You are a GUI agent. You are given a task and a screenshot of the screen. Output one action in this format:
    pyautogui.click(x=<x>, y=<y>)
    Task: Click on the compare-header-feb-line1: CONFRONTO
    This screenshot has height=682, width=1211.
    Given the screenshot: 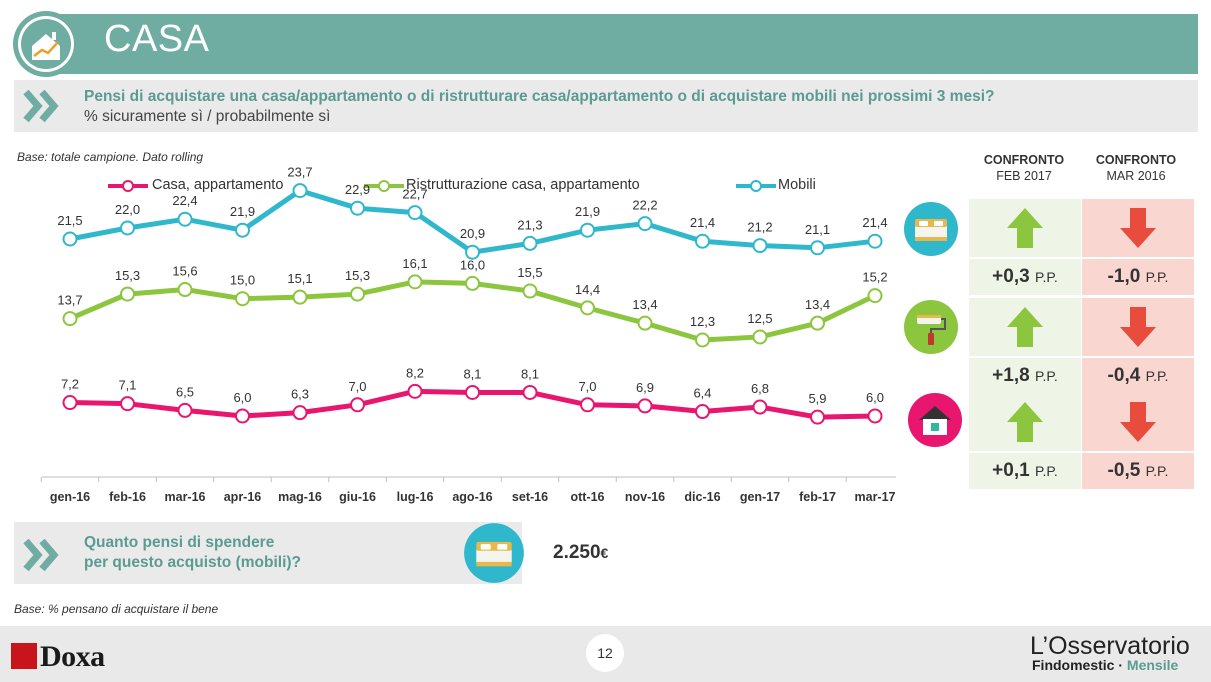 What is the action you would take?
    pyautogui.click(x=1024, y=160)
    